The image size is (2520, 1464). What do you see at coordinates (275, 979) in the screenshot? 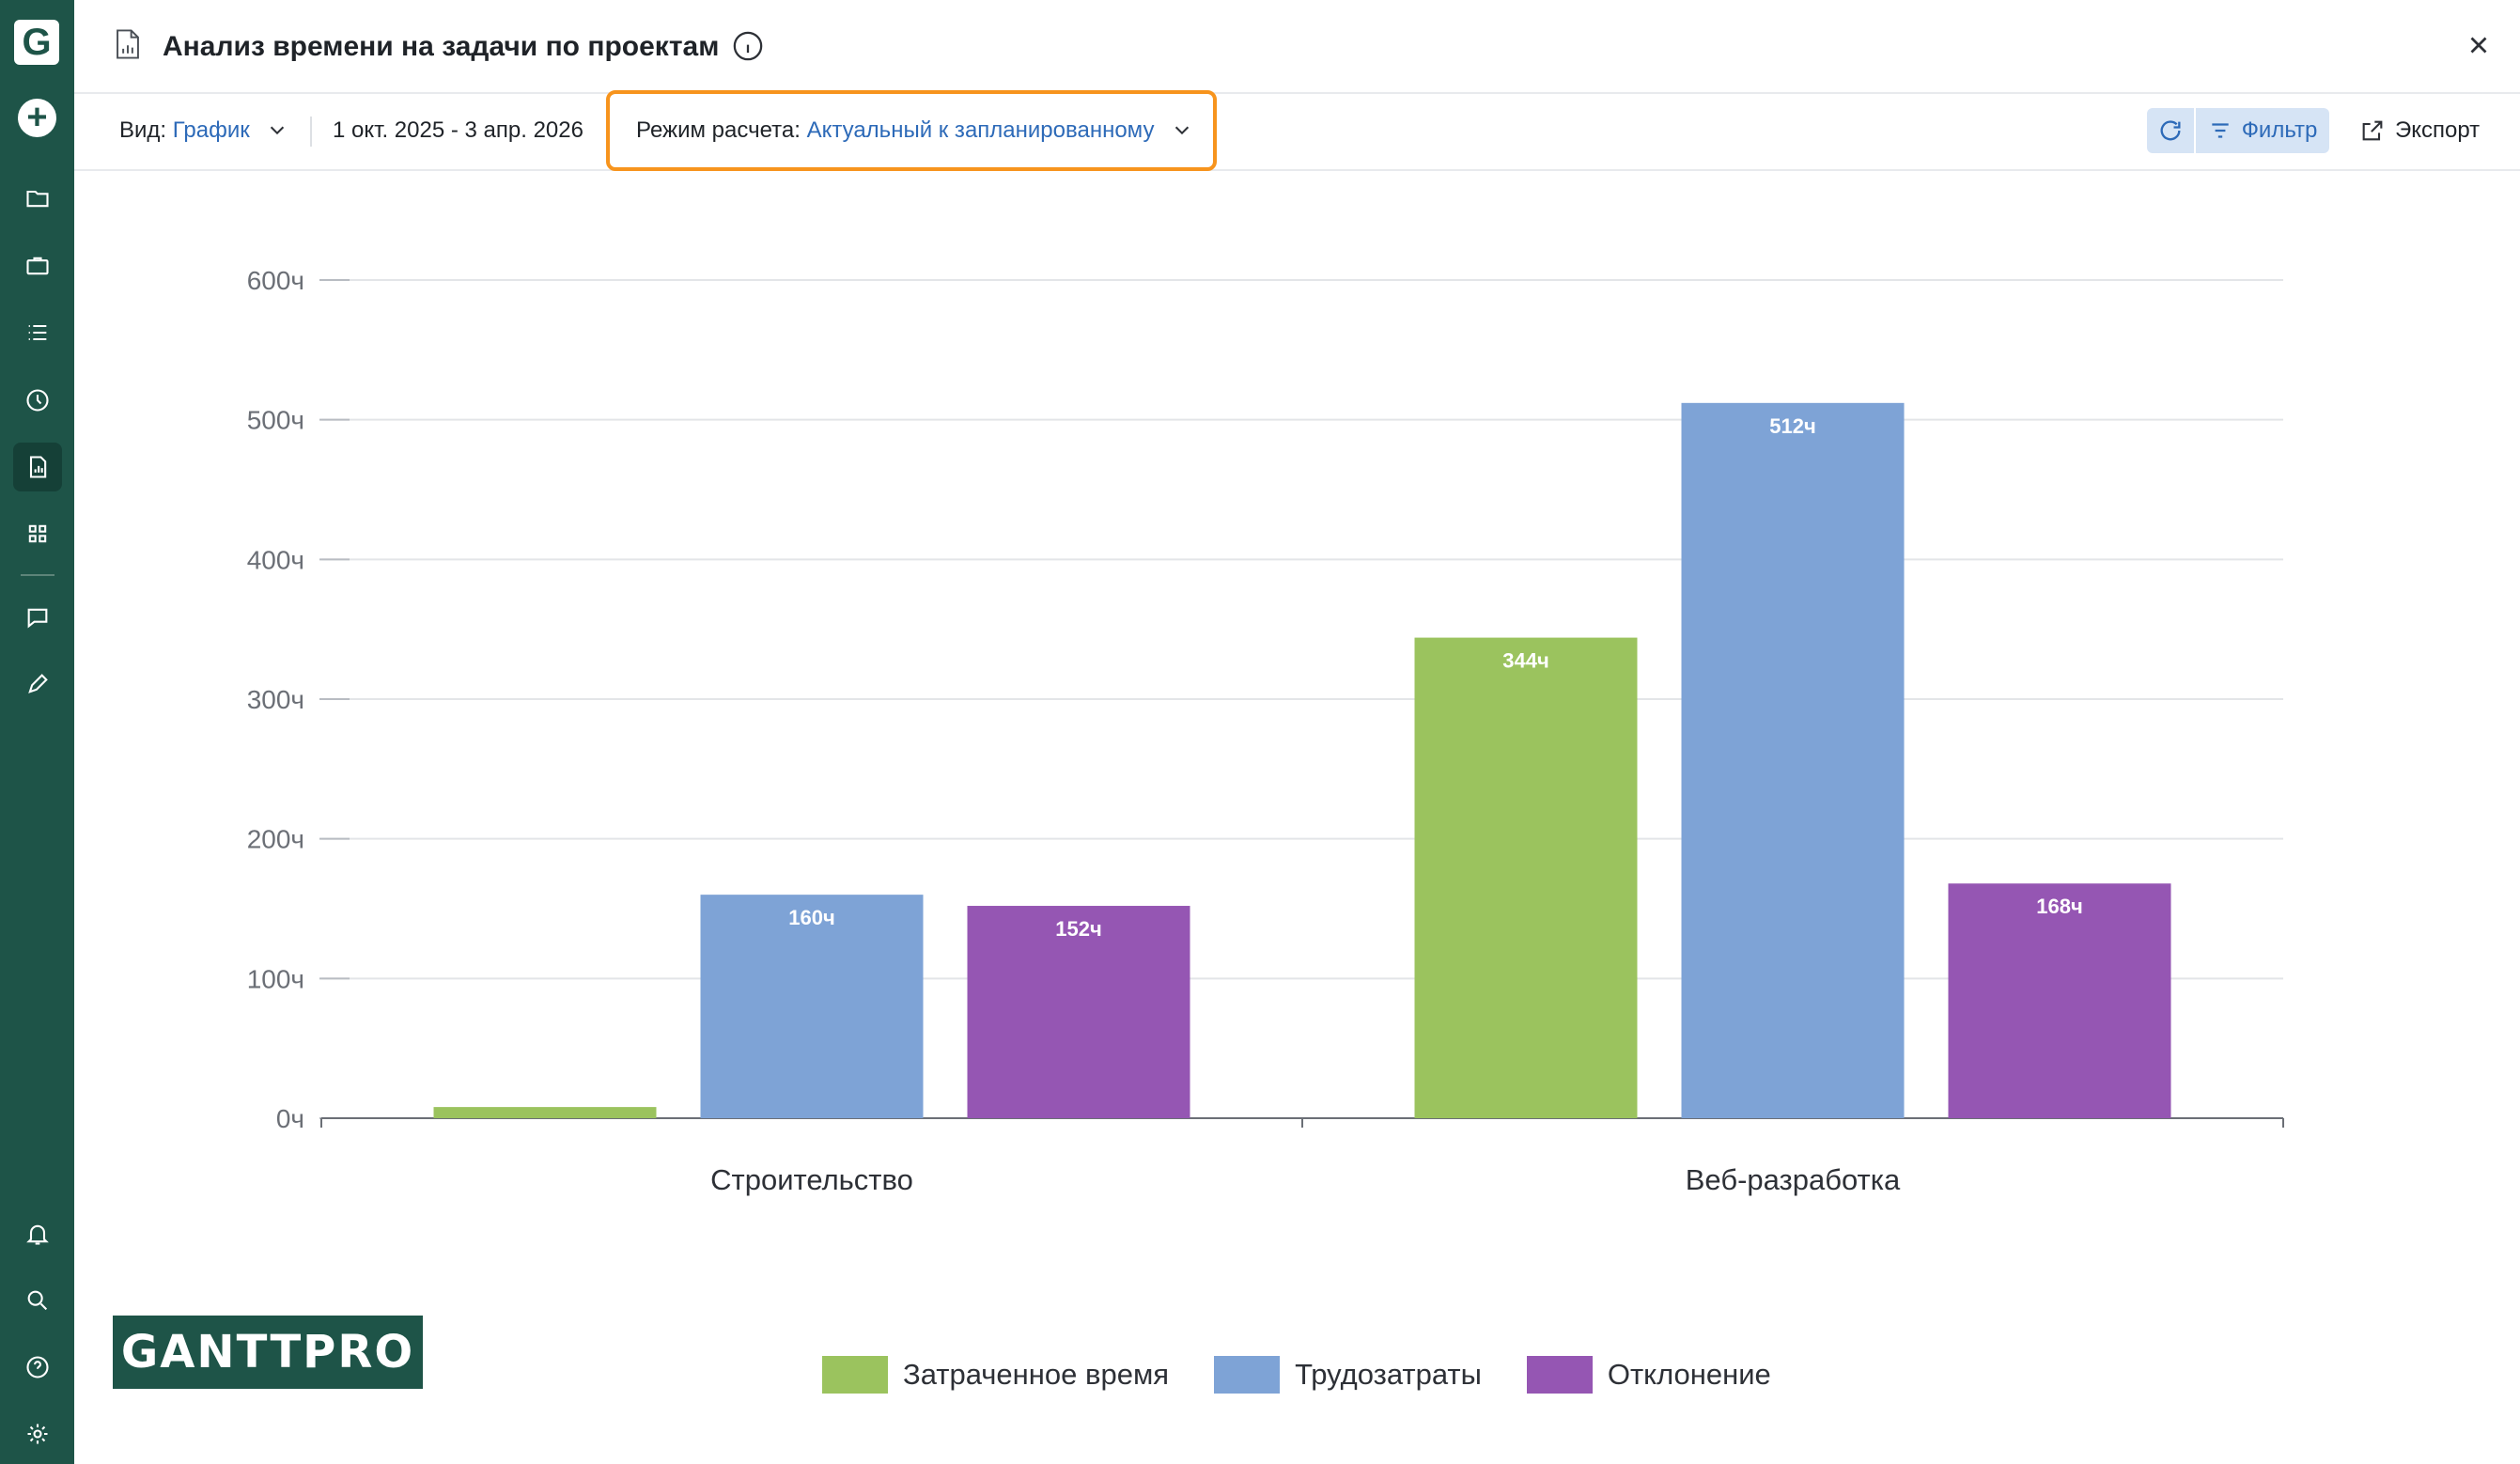
I see `y-tick-label: 100ч` at bounding box center [275, 979].